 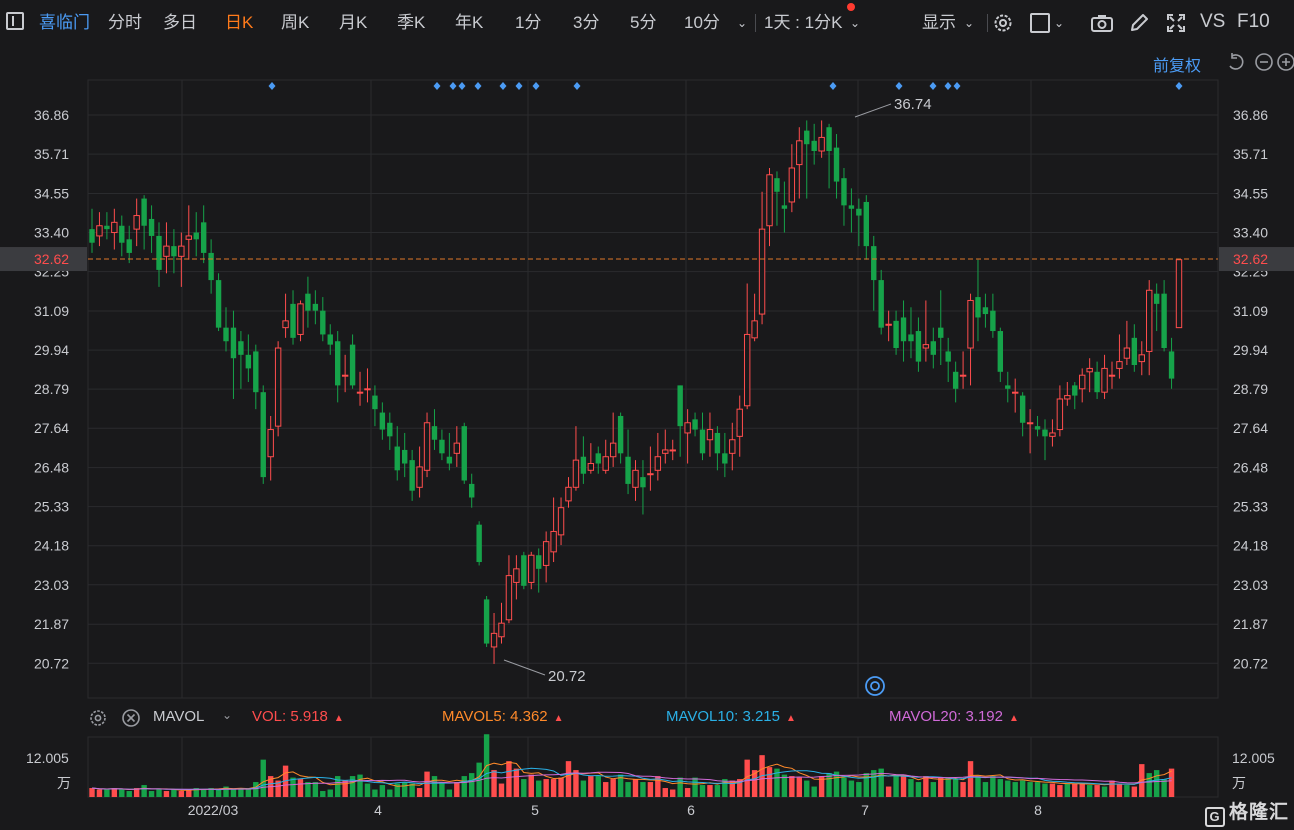 I want to click on toolbar-divider, so click(x=755, y=23).